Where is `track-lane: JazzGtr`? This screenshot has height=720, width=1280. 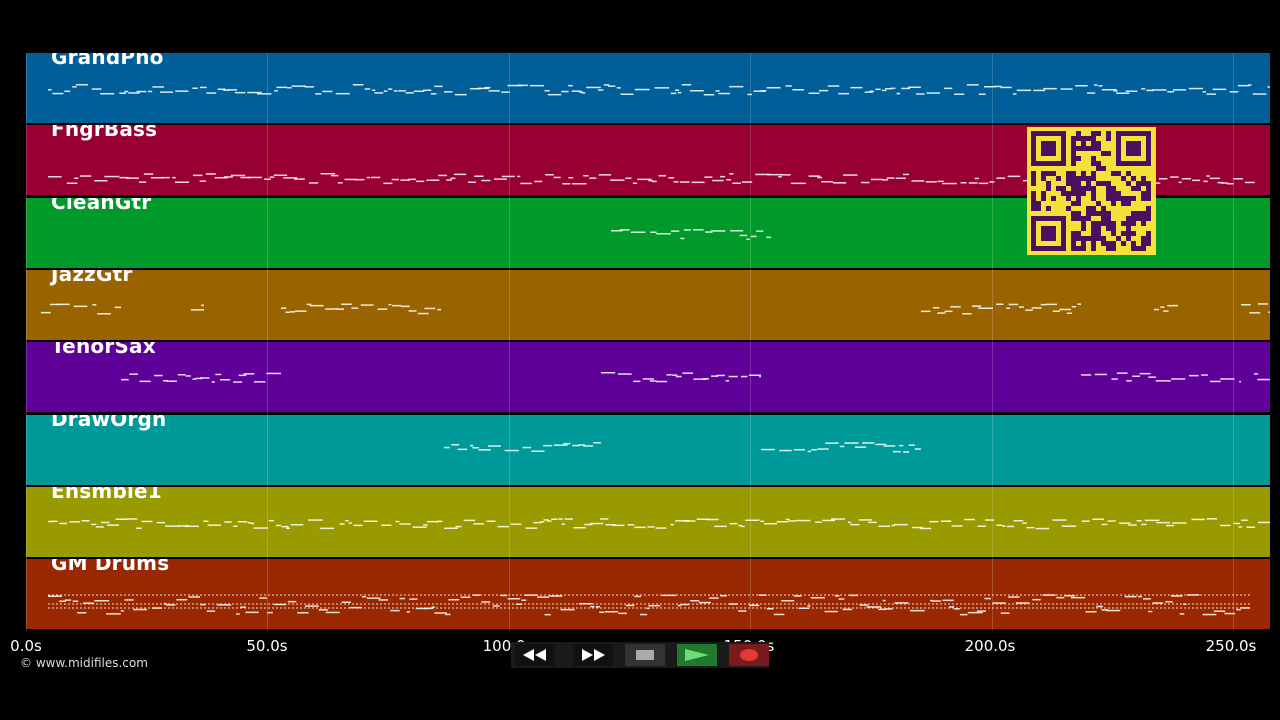 track-lane: JazzGtr is located at coordinates (648, 304).